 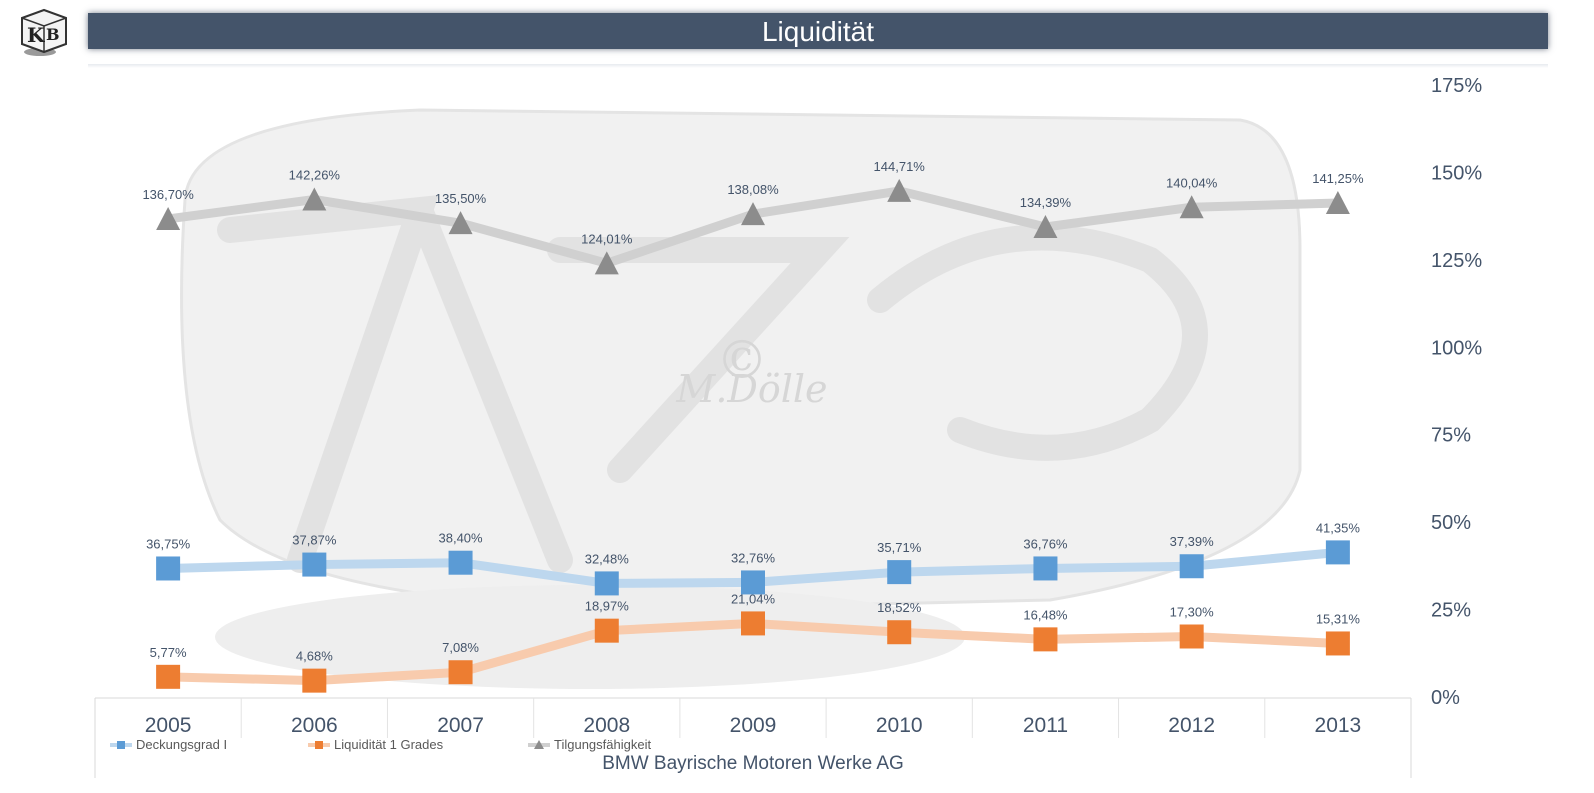 I want to click on data-label: 124,01%, so click(x=607, y=238).